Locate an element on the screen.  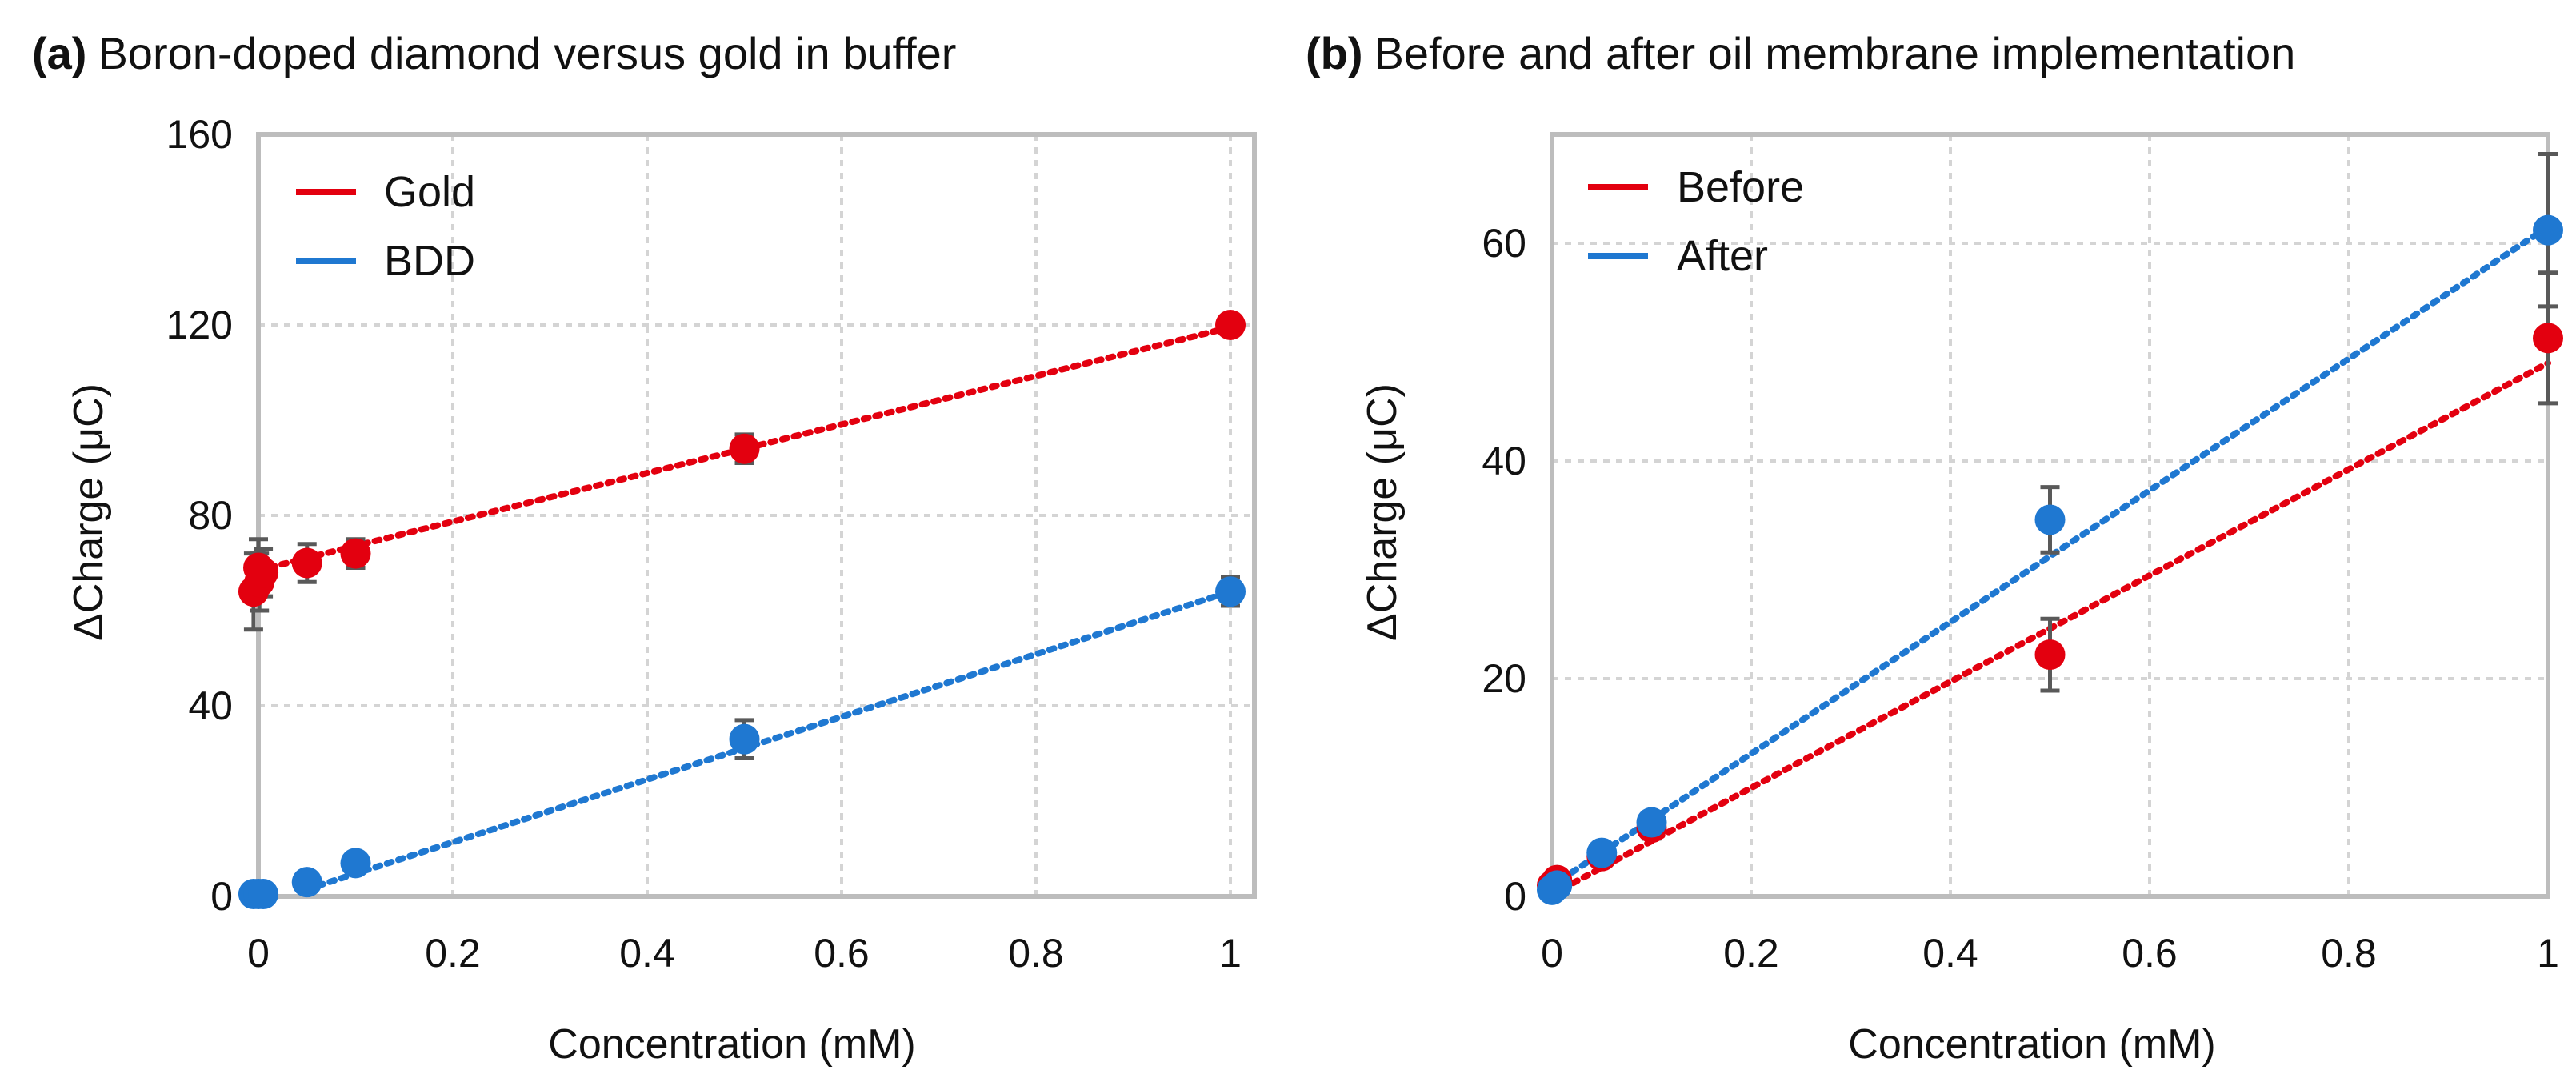
y-tick-label-80: 80 is located at coordinates (210, 515).